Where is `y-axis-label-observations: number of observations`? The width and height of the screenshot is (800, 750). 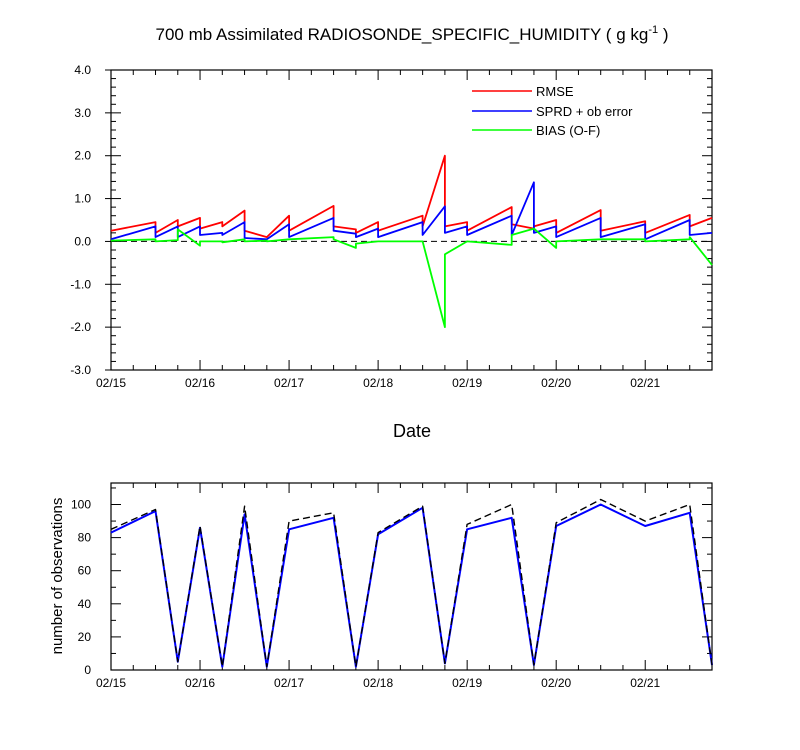
y-axis-label-observations: number of observations is located at coordinates (57, 576).